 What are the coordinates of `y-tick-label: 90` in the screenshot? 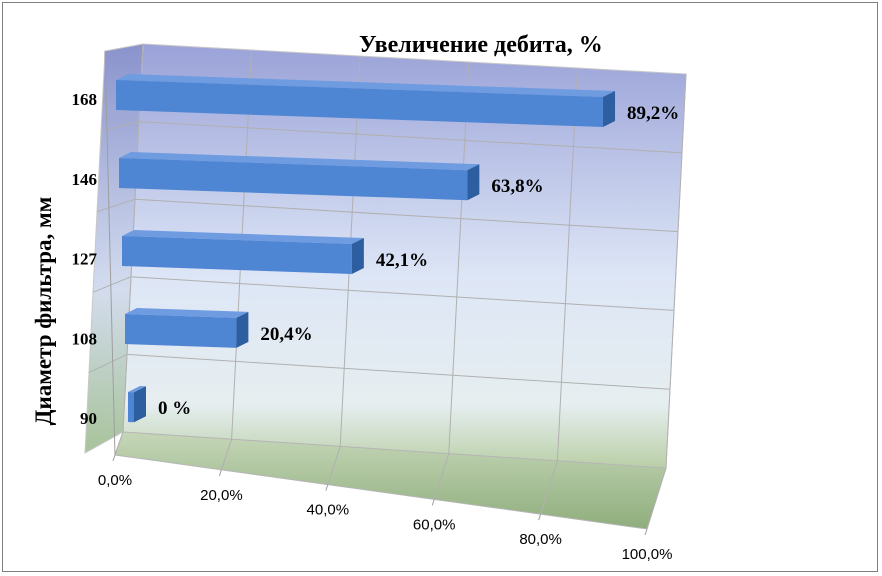 It's located at (88, 418).